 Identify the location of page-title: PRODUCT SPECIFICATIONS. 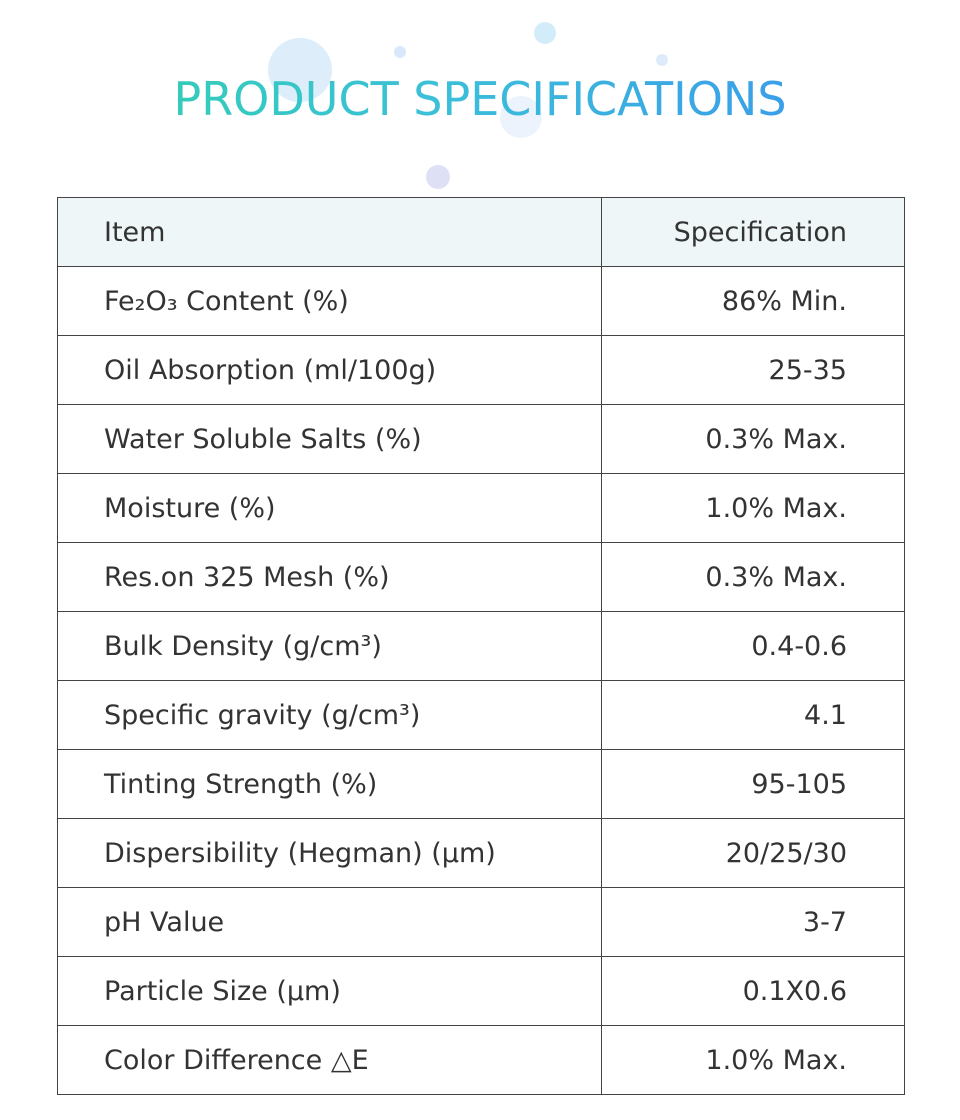
(480, 99).